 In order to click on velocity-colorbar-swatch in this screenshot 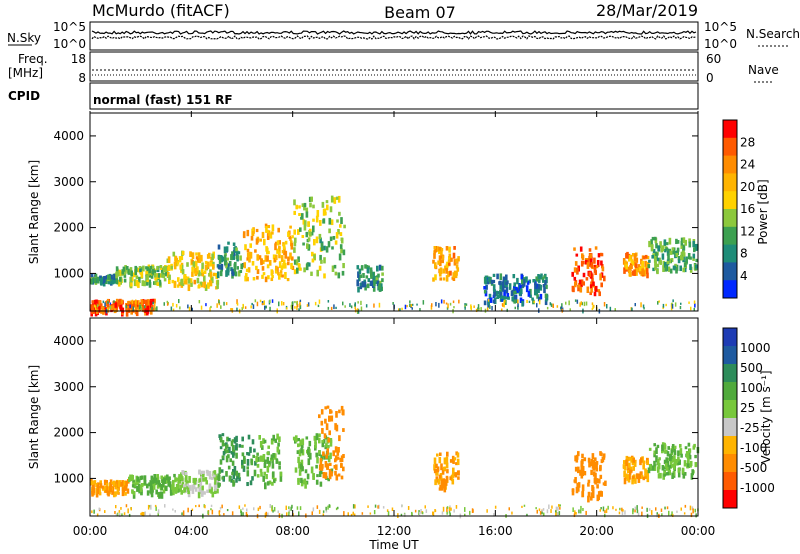, I will do `click(730, 463)`.